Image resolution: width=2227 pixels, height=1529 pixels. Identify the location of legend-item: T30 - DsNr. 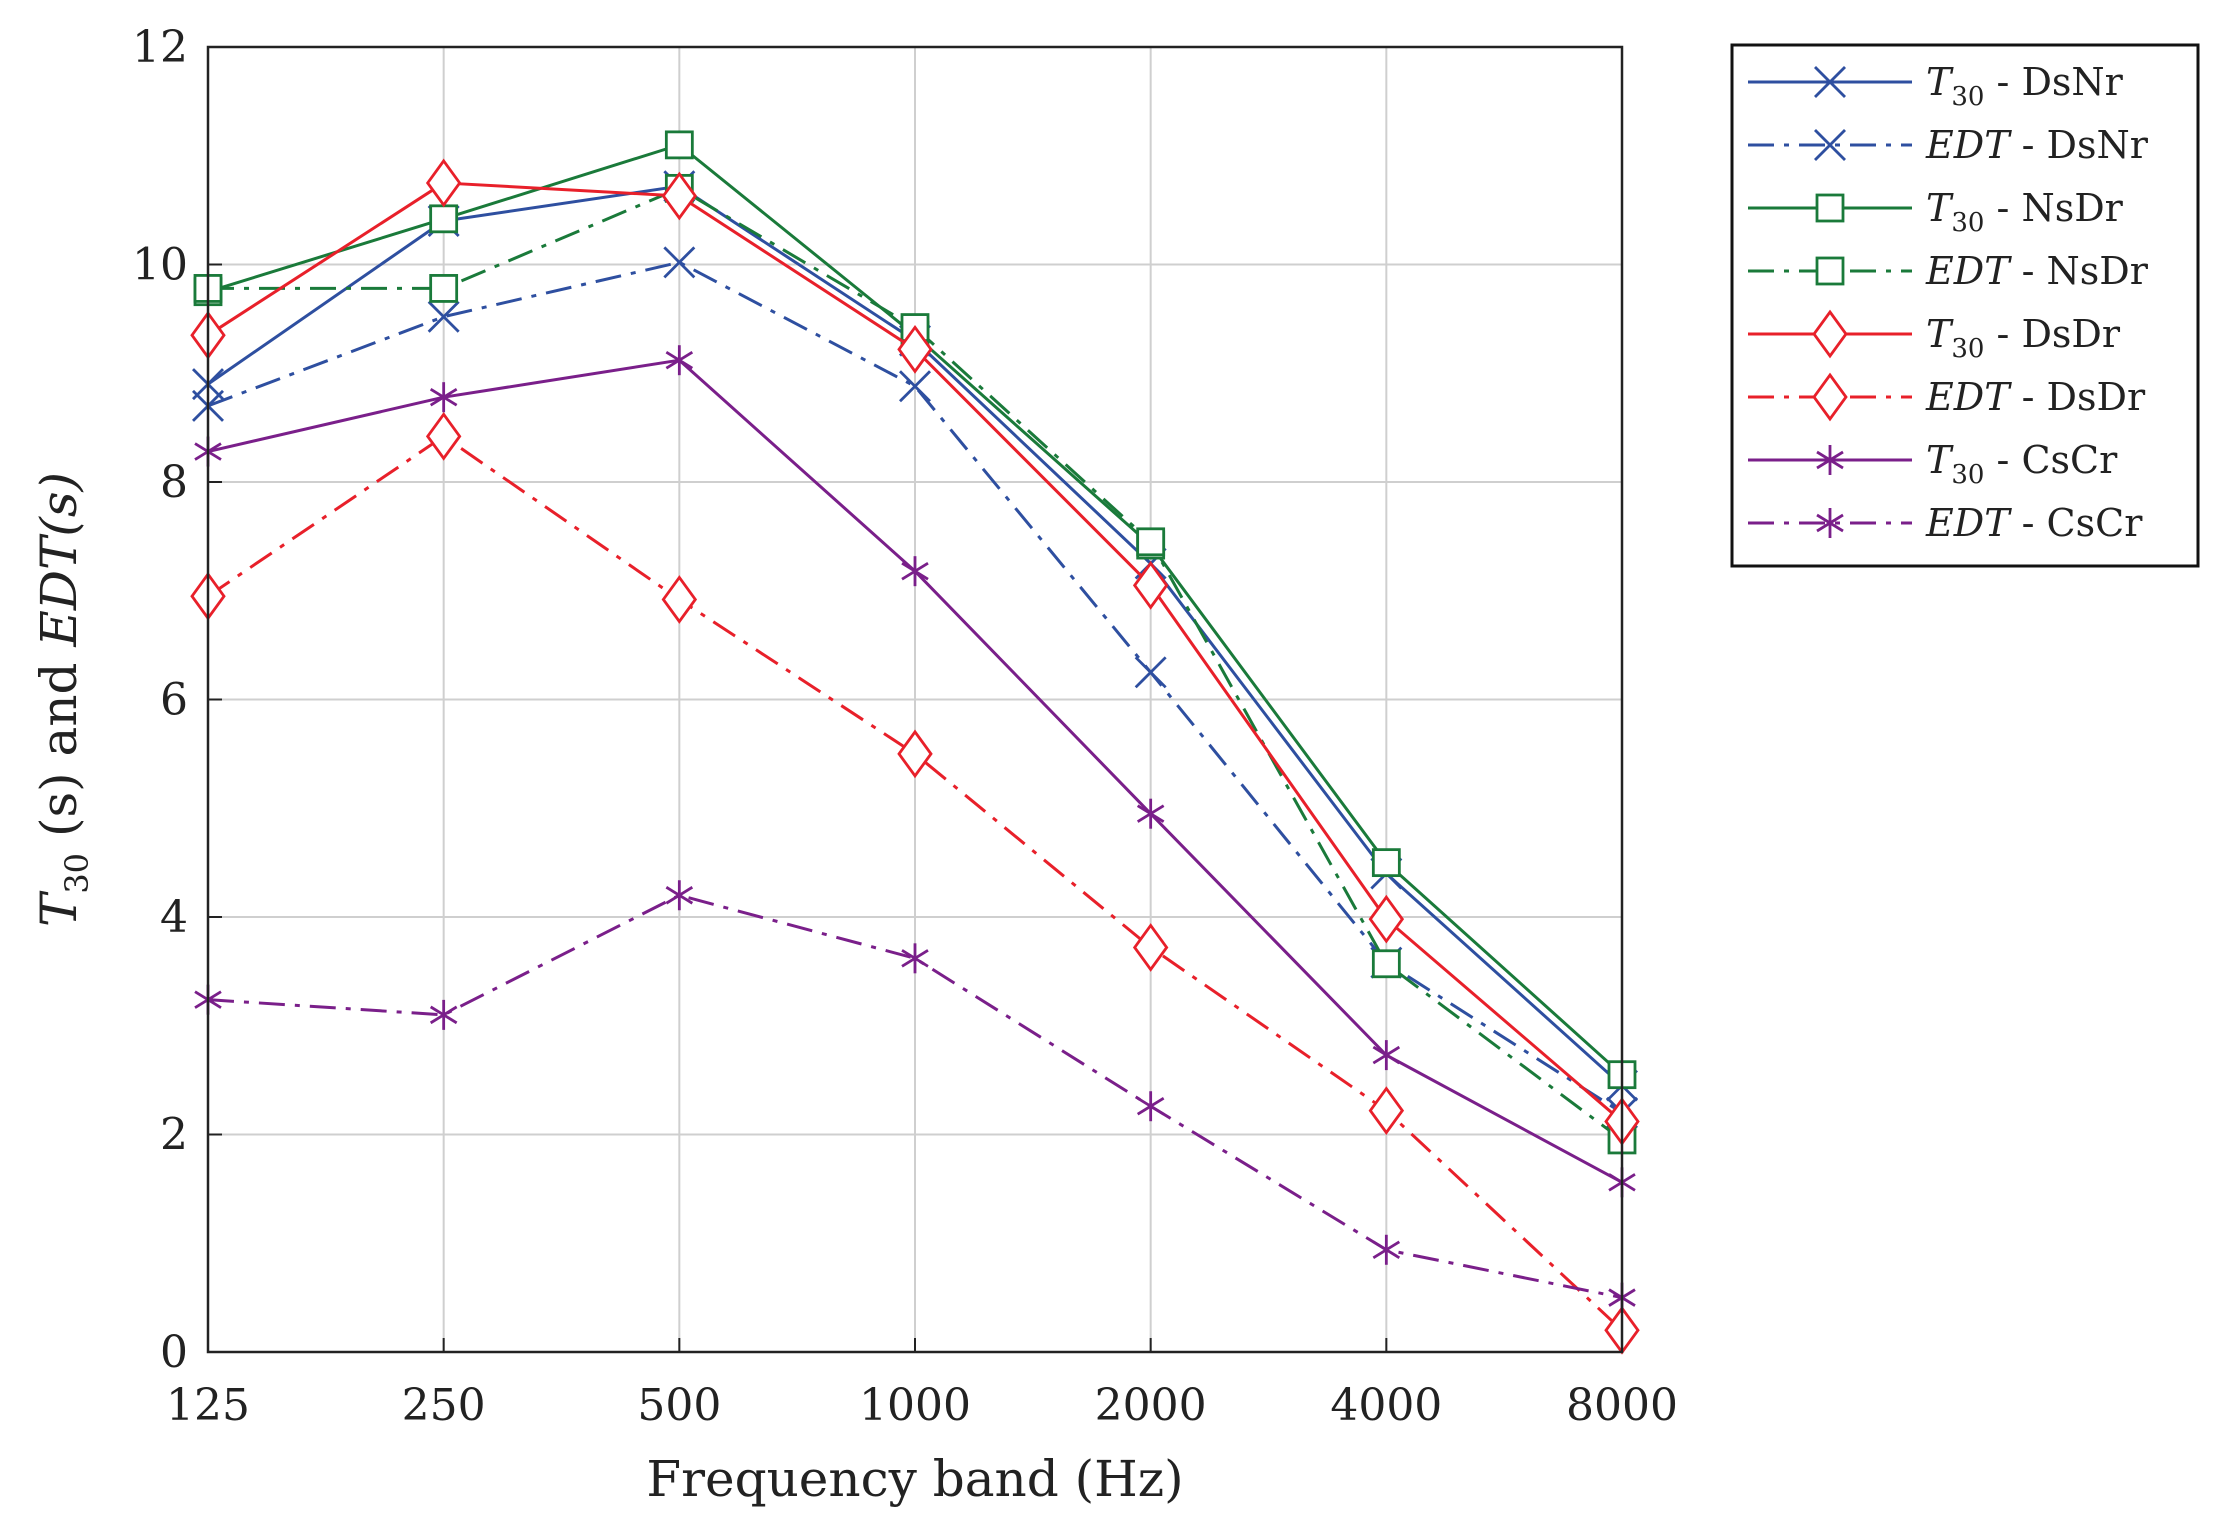
(1936, 86).